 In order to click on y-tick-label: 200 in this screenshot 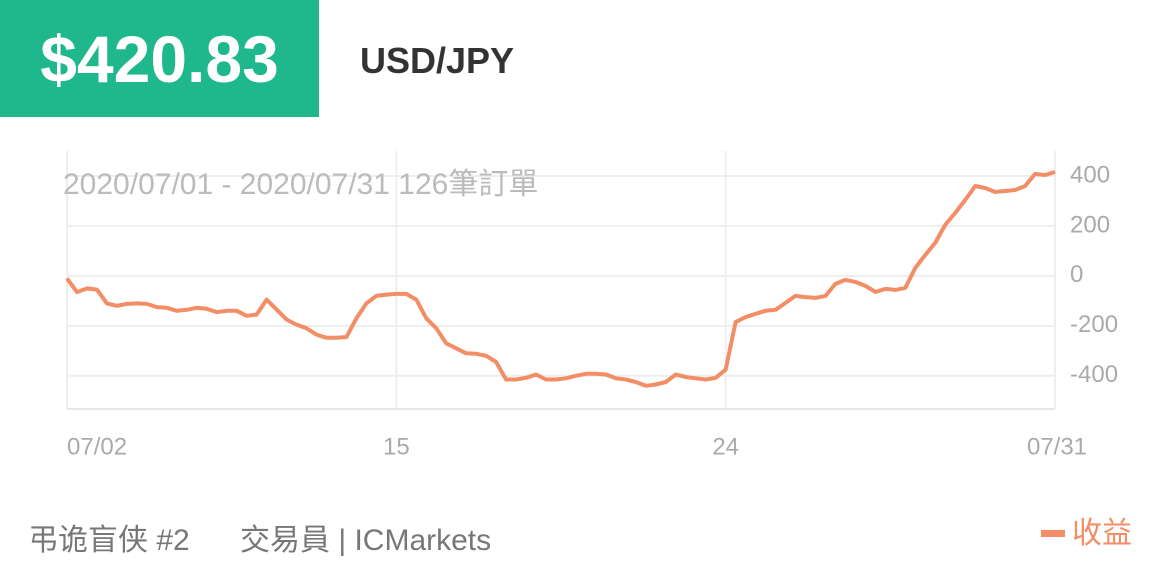, I will do `click(1090, 224)`.